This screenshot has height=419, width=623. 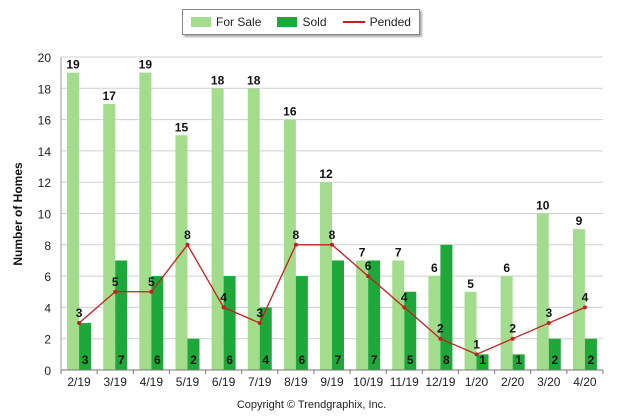 I want to click on data-label-pended: 4, so click(x=585, y=297).